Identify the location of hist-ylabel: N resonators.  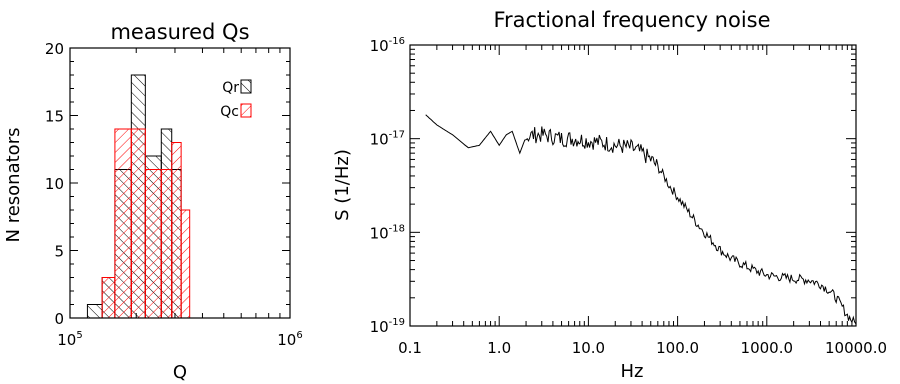
(13, 185).